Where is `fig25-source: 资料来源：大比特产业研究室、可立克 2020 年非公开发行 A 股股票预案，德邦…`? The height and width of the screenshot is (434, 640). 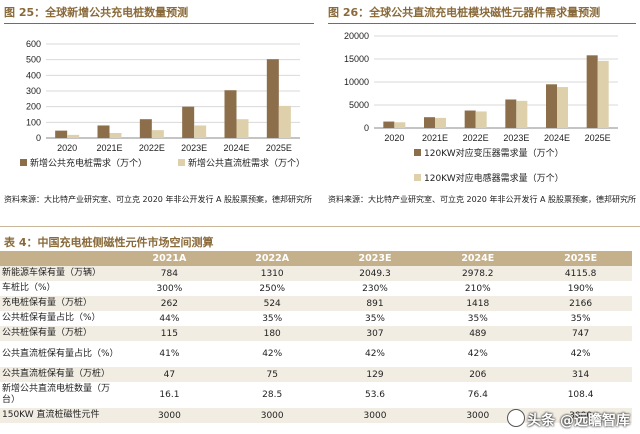
fig25-source: 资料来源：大比特产业研究室、可立克 2020 年非公开发行 A 股股票预案，德邦… is located at coordinates (158, 199).